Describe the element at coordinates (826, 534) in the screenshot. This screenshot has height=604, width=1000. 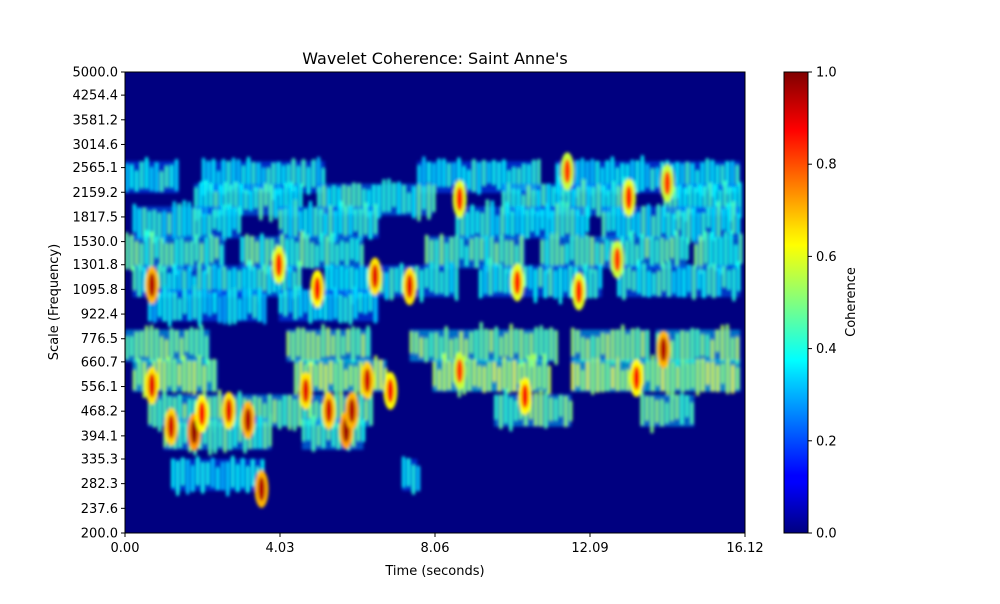
I see `colorbar-tick-label: 0.0` at that location.